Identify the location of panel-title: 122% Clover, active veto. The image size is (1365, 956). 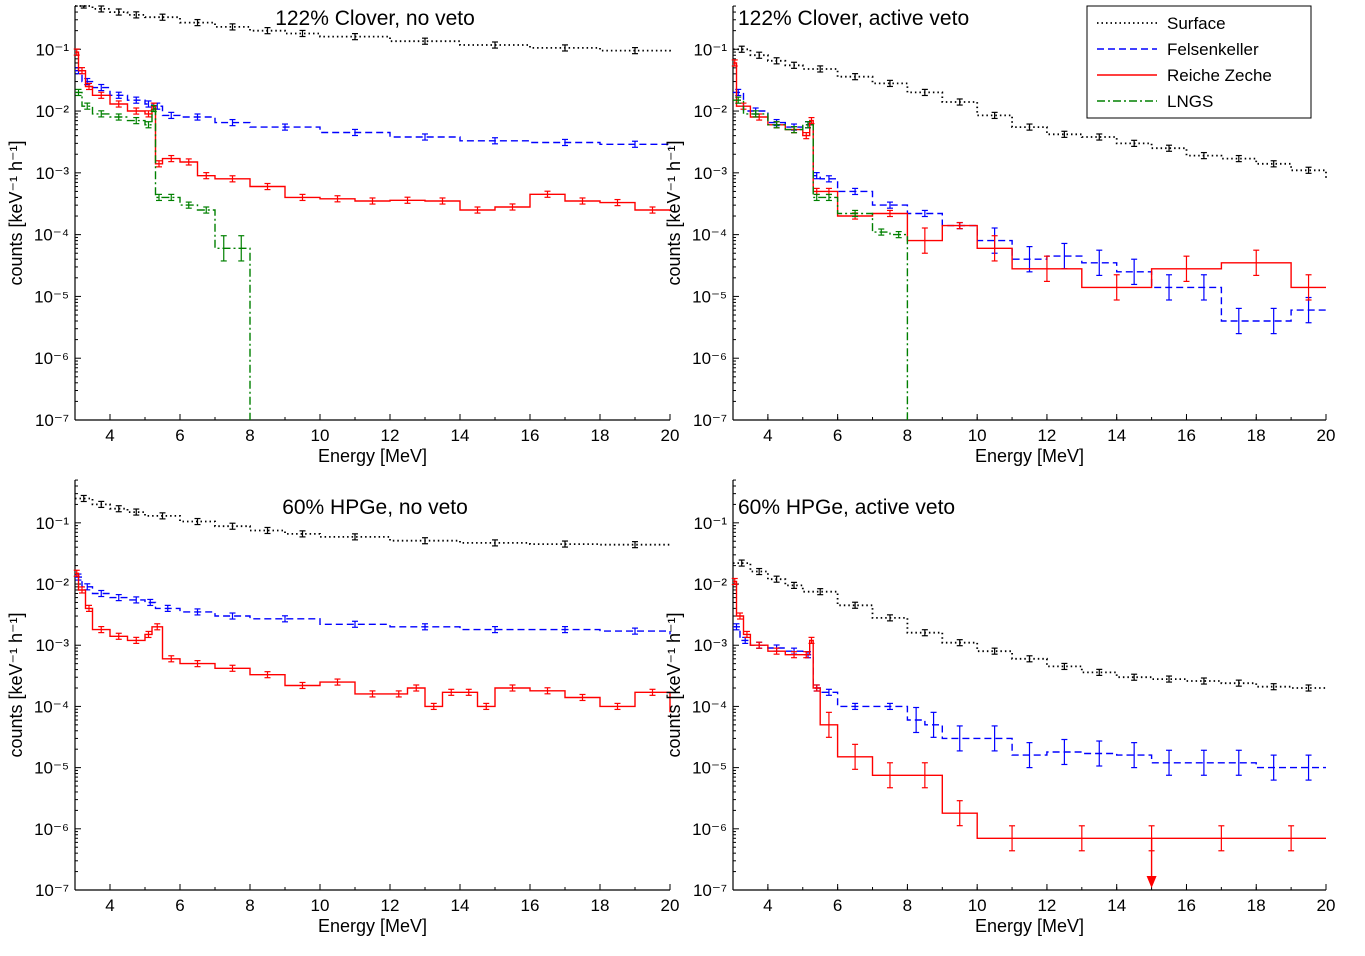
(853, 18).